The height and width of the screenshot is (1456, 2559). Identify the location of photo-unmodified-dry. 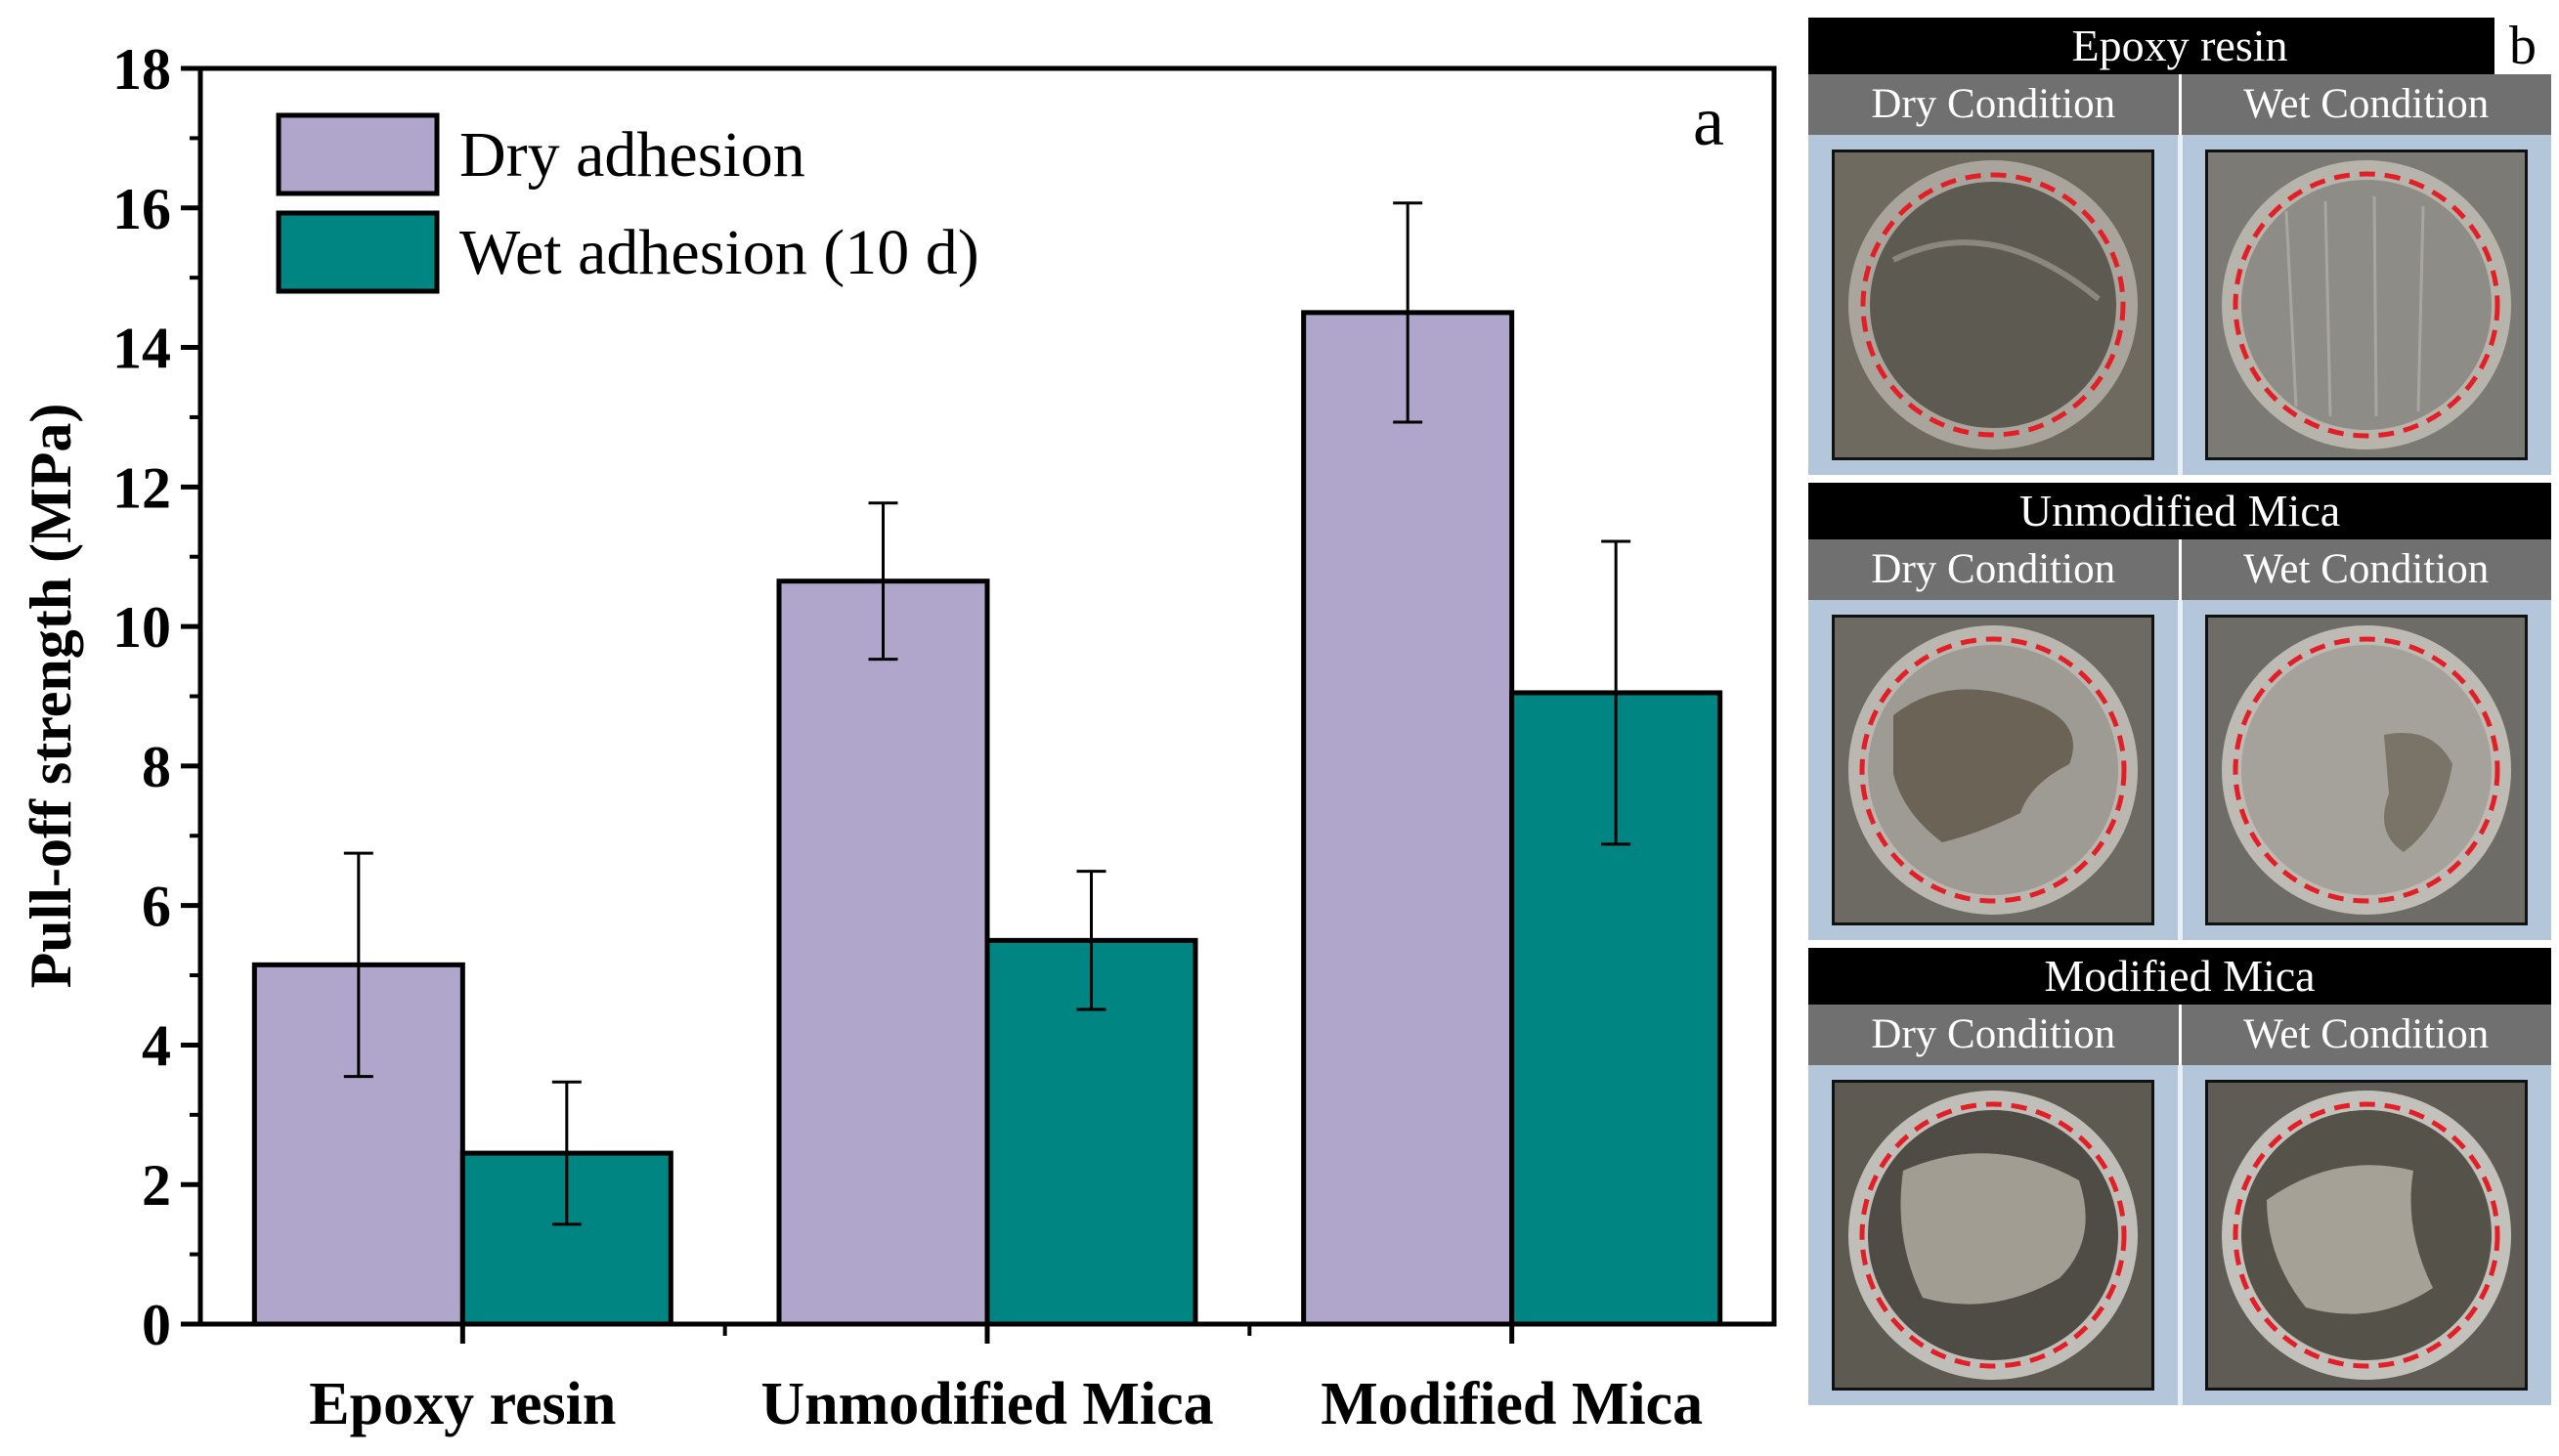
(1993, 770).